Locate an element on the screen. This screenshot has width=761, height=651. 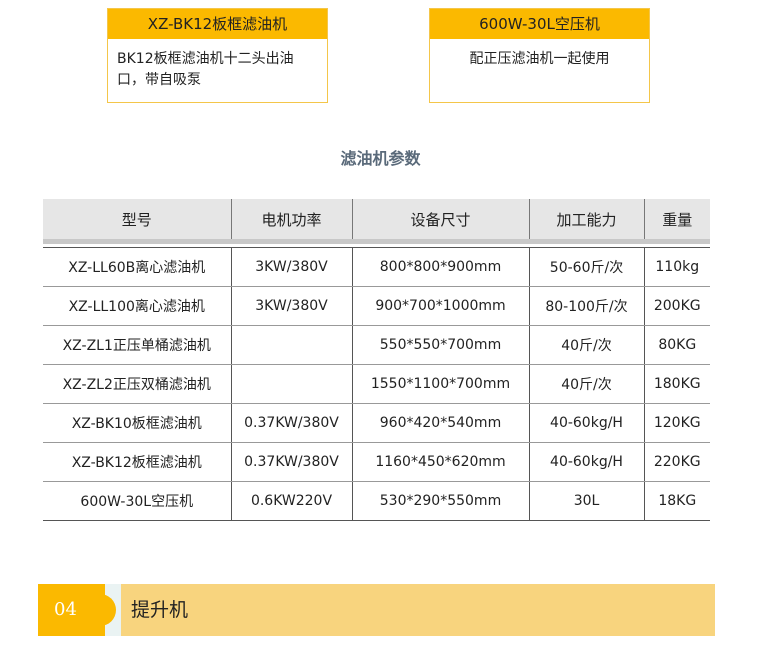
table-cell: 200KG is located at coordinates (676, 306).